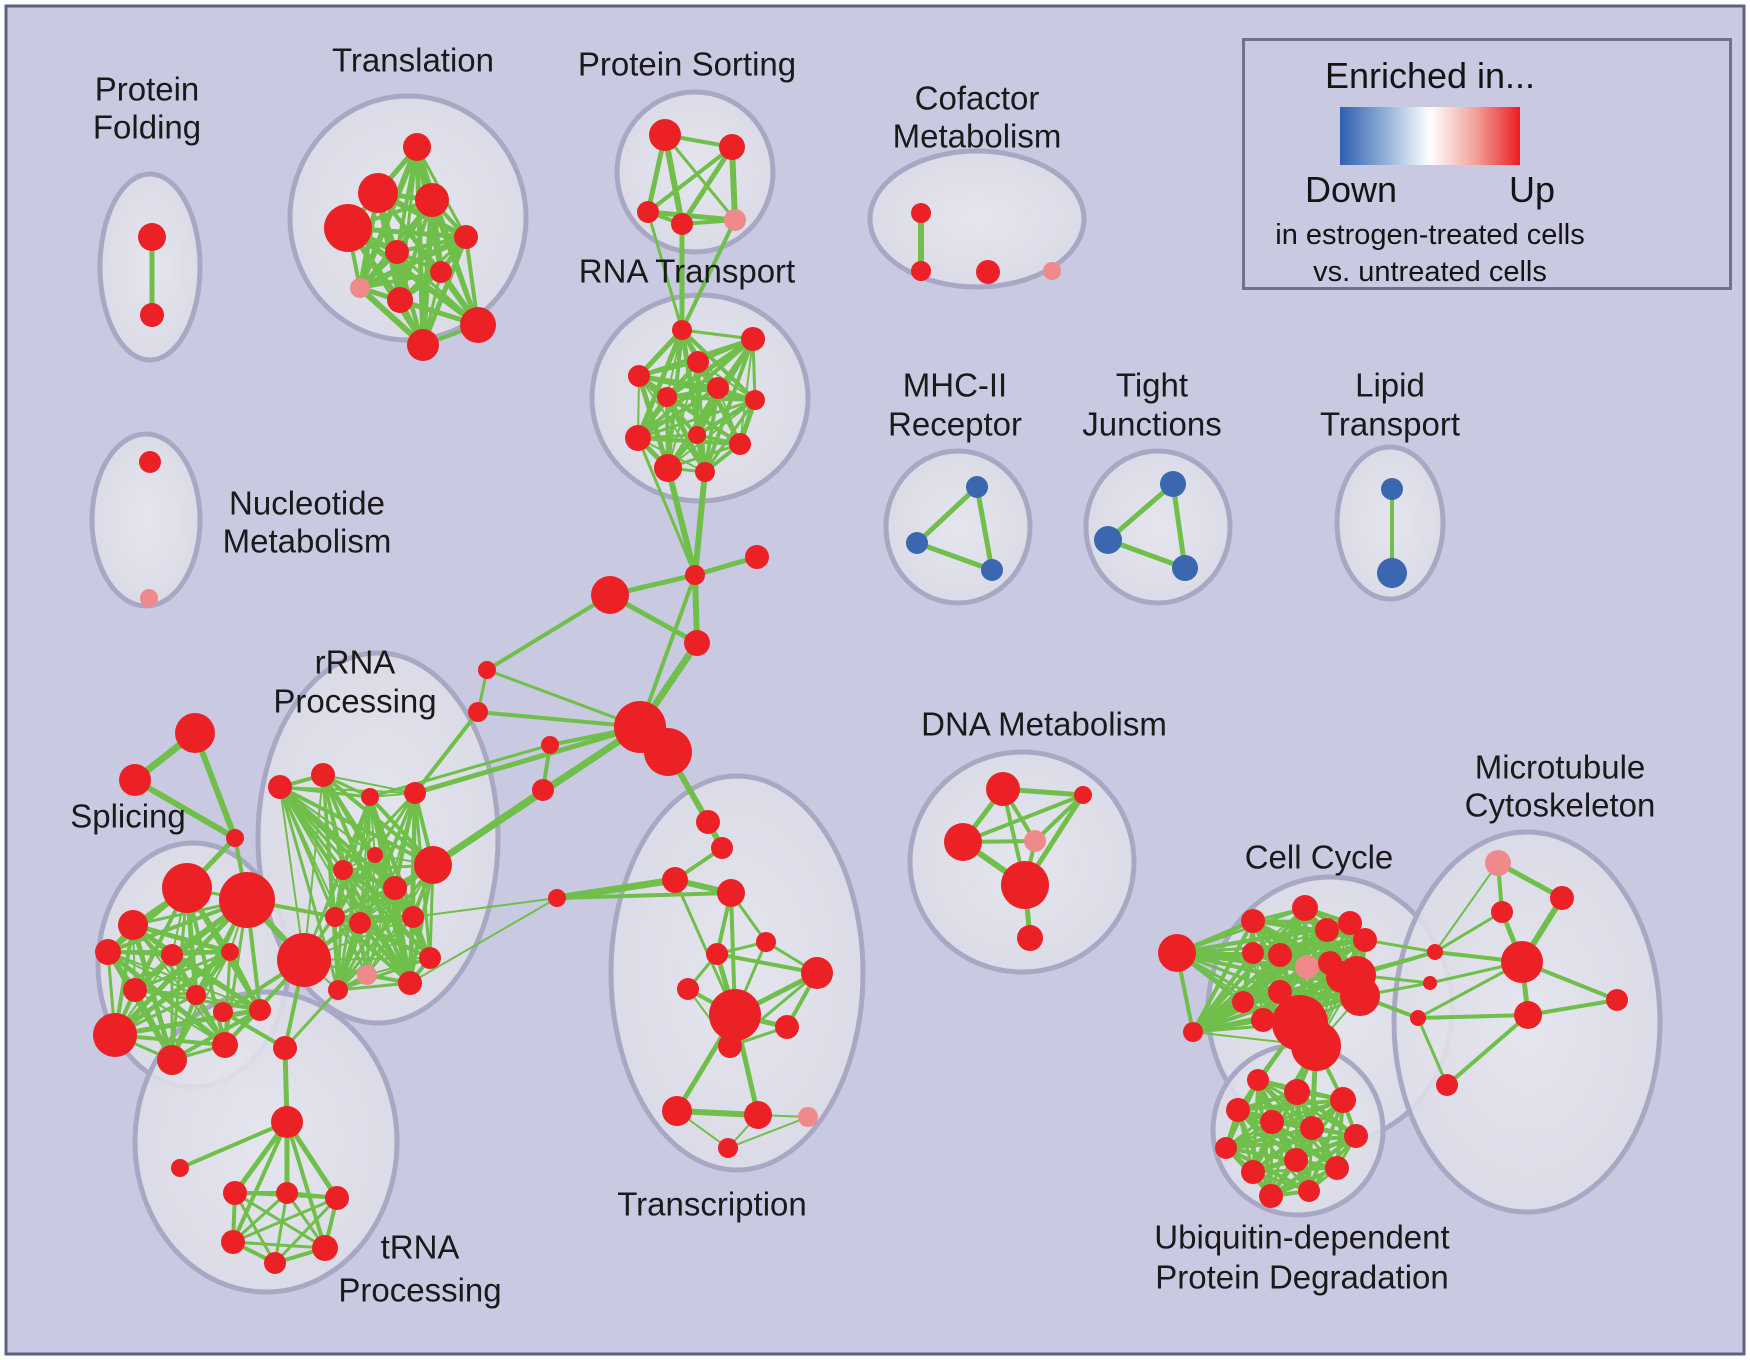  Describe the element at coordinates (1151, 424) in the screenshot. I see `cluster-label-tight-junctions: Junctions` at that location.